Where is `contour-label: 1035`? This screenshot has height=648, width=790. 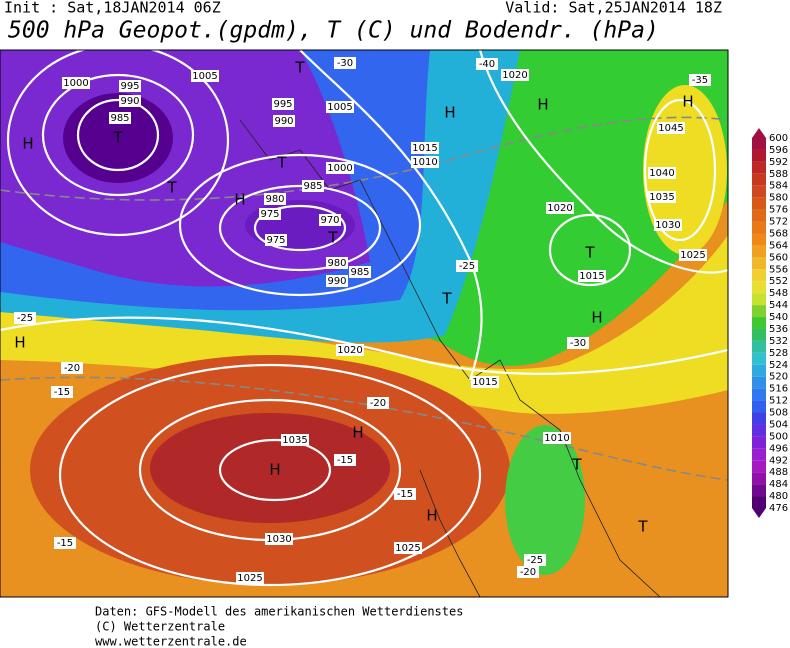 contour-label: 1035 is located at coordinates (294, 440).